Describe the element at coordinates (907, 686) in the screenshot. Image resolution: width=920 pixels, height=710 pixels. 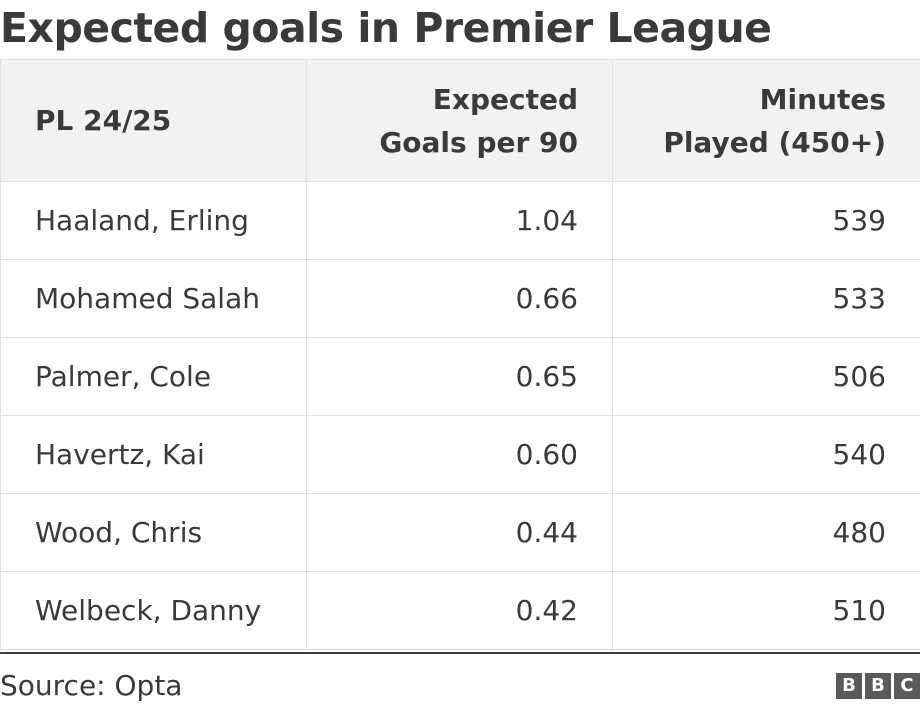
I see `logo-letter: C` at that location.